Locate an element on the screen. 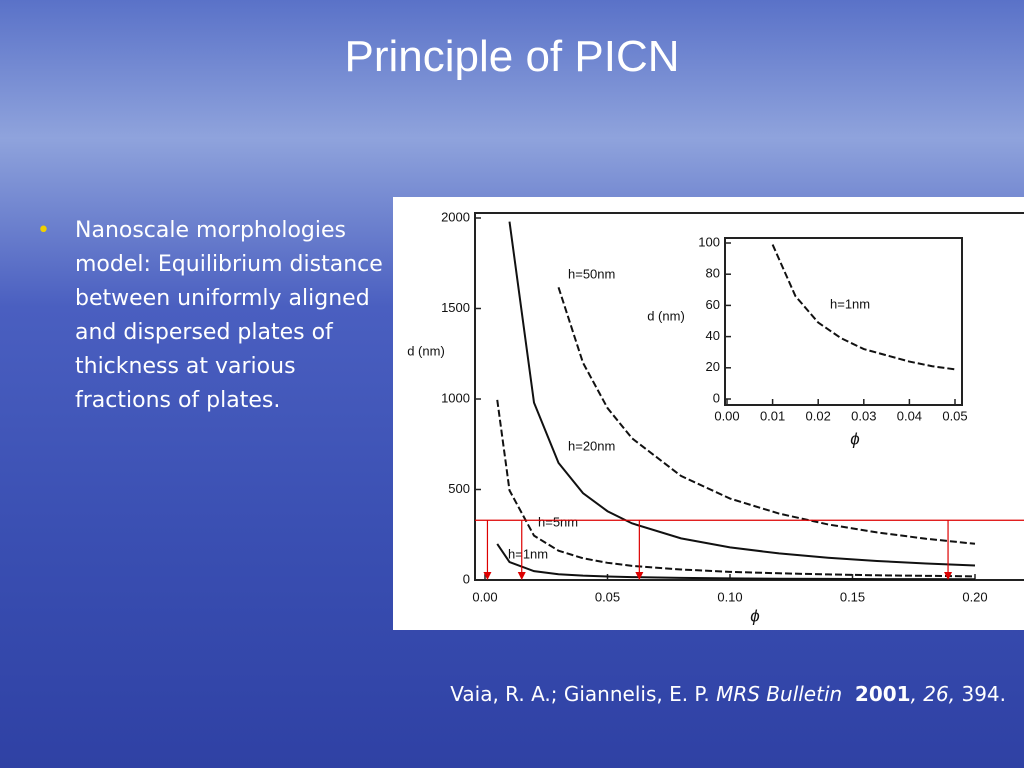 This screenshot has height=768, width=1024. y-tick-label: 20 is located at coordinates (713, 366).